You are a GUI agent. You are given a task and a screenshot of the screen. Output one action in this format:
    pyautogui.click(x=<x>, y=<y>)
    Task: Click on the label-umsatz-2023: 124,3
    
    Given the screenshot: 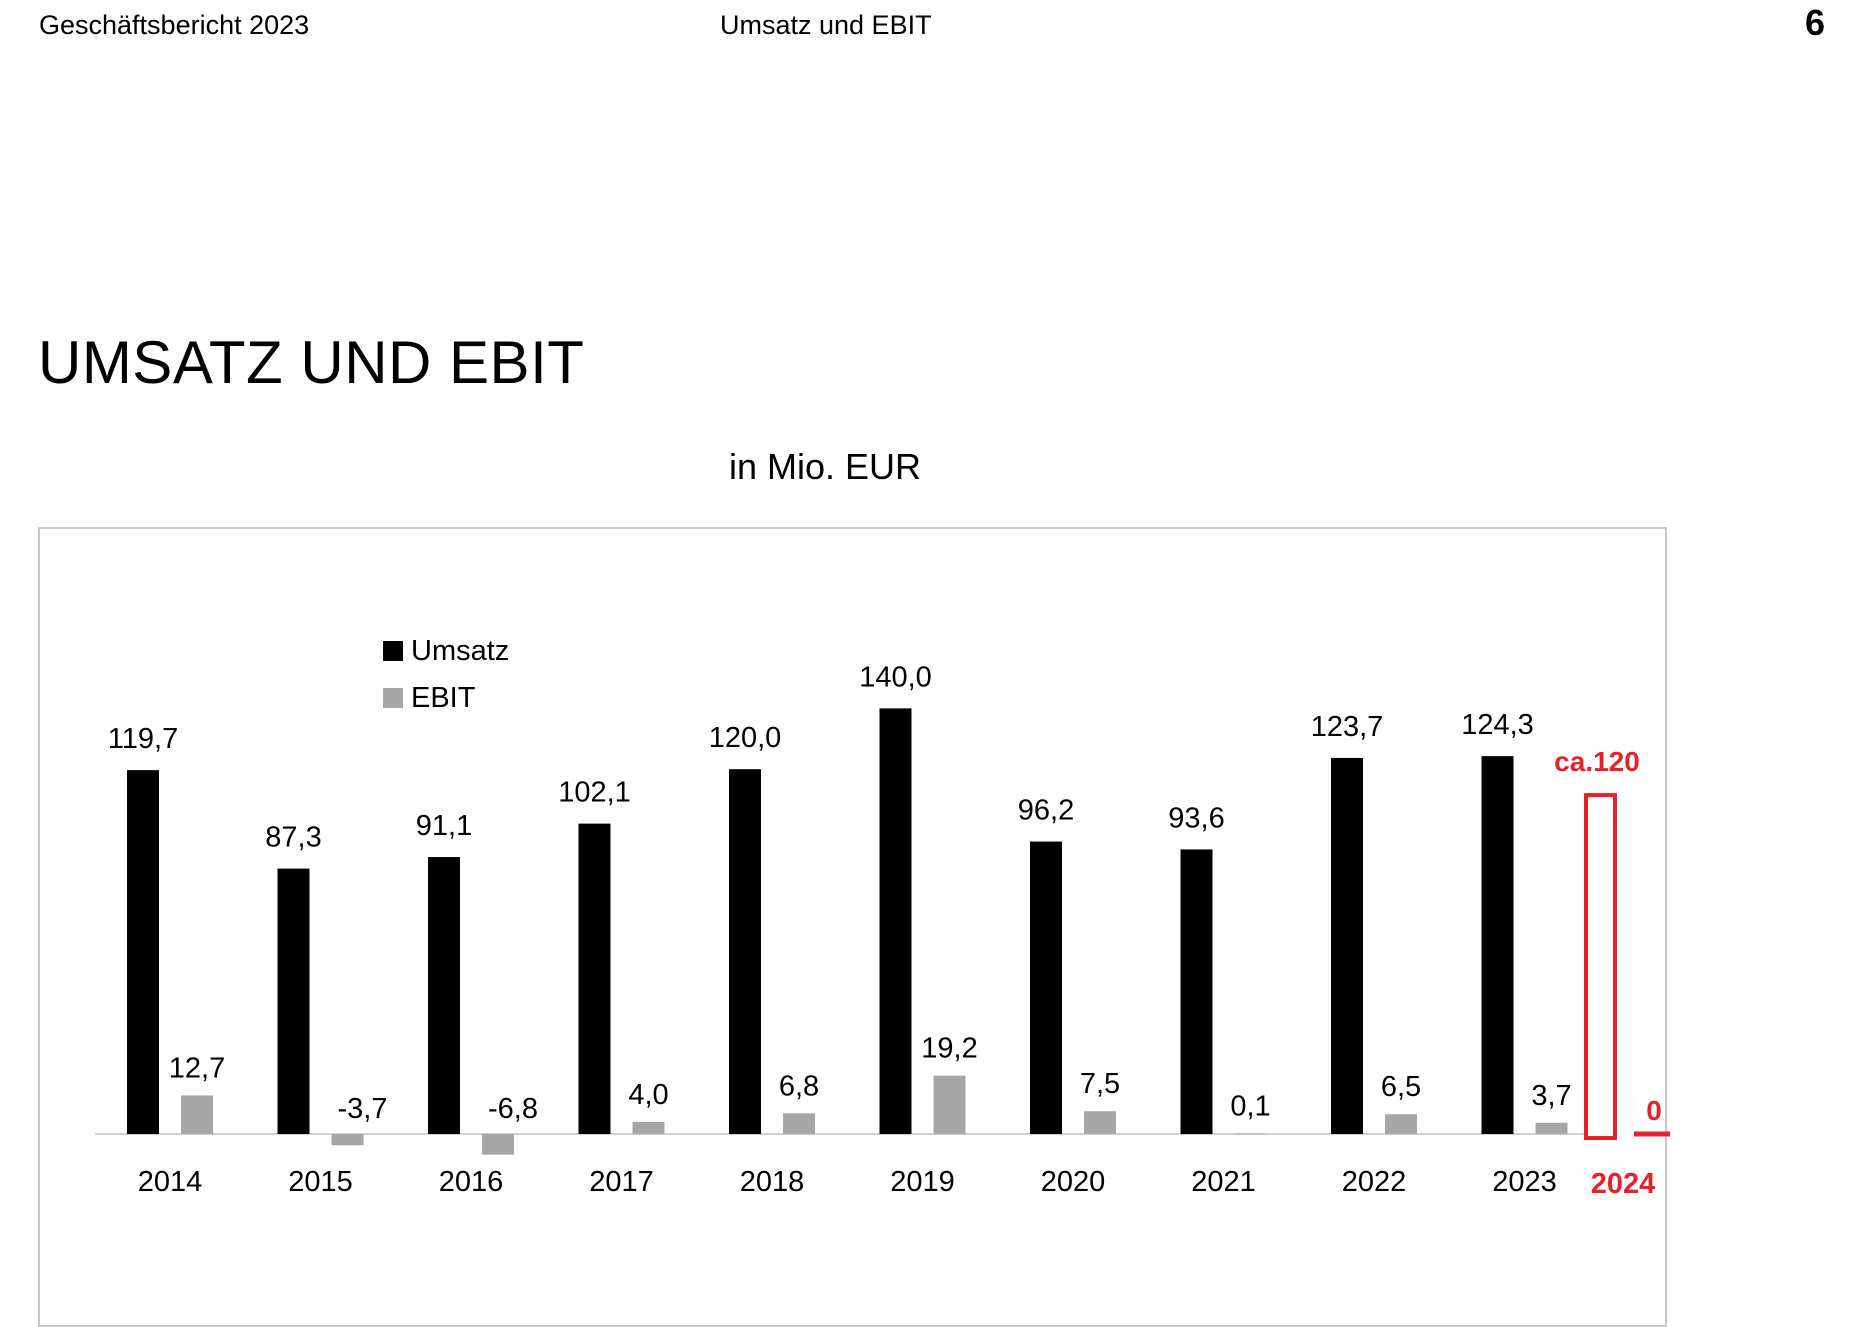 What is the action you would take?
    pyautogui.click(x=1497, y=725)
    